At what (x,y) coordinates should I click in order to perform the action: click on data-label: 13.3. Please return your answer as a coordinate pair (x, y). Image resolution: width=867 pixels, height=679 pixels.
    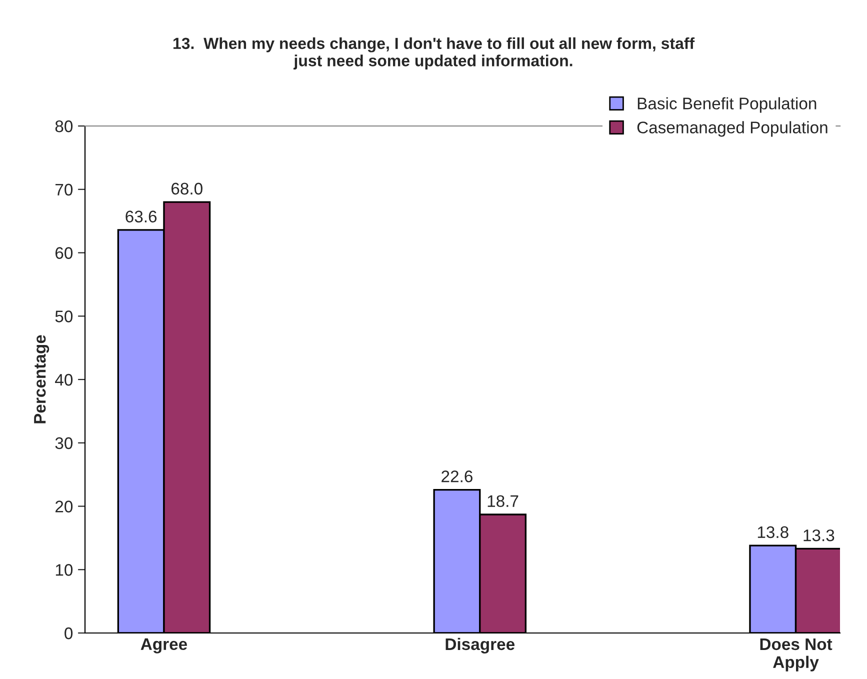
    Looking at the image, I should click on (819, 535).